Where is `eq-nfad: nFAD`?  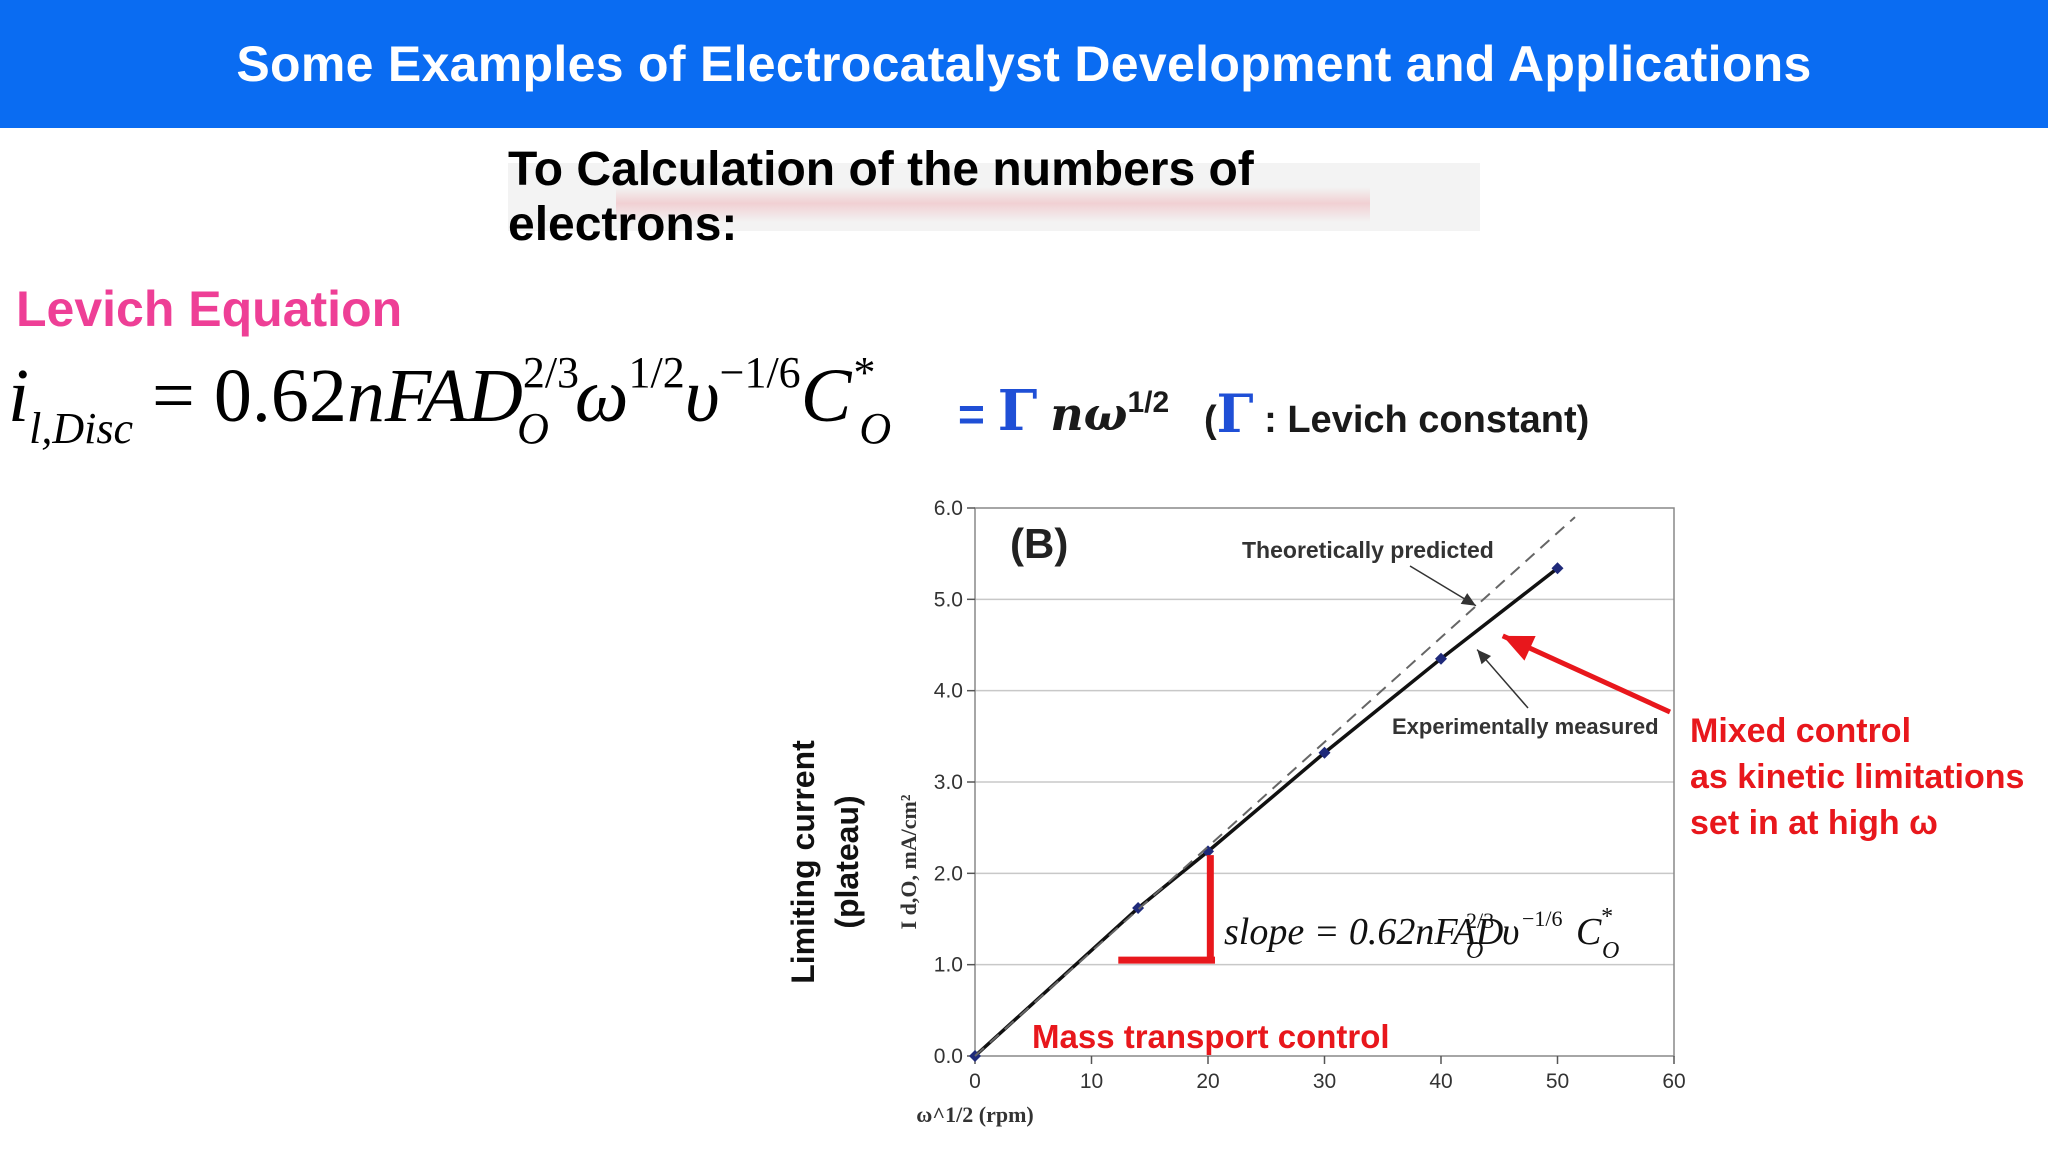 eq-nfad: nFAD is located at coordinates (434, 396).